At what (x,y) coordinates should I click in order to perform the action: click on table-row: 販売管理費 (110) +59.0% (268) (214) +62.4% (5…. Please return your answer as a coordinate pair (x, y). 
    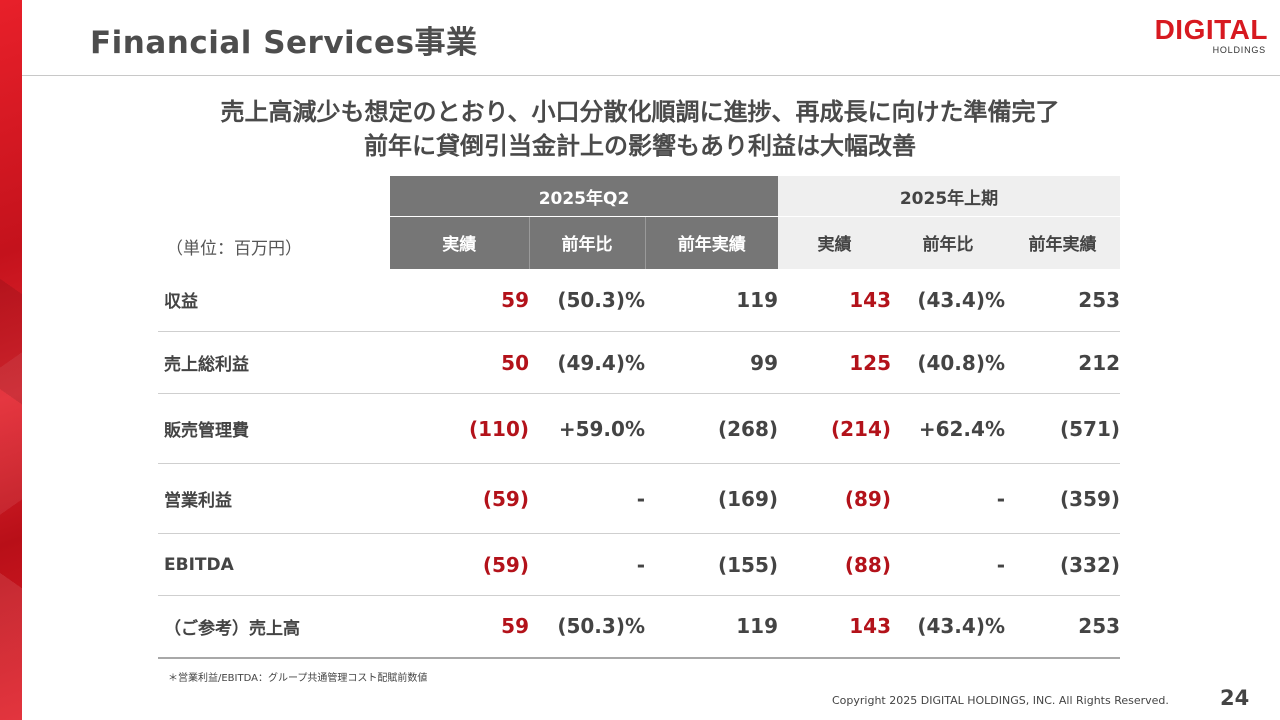
    Looking at the image, I should click on (639, 428).